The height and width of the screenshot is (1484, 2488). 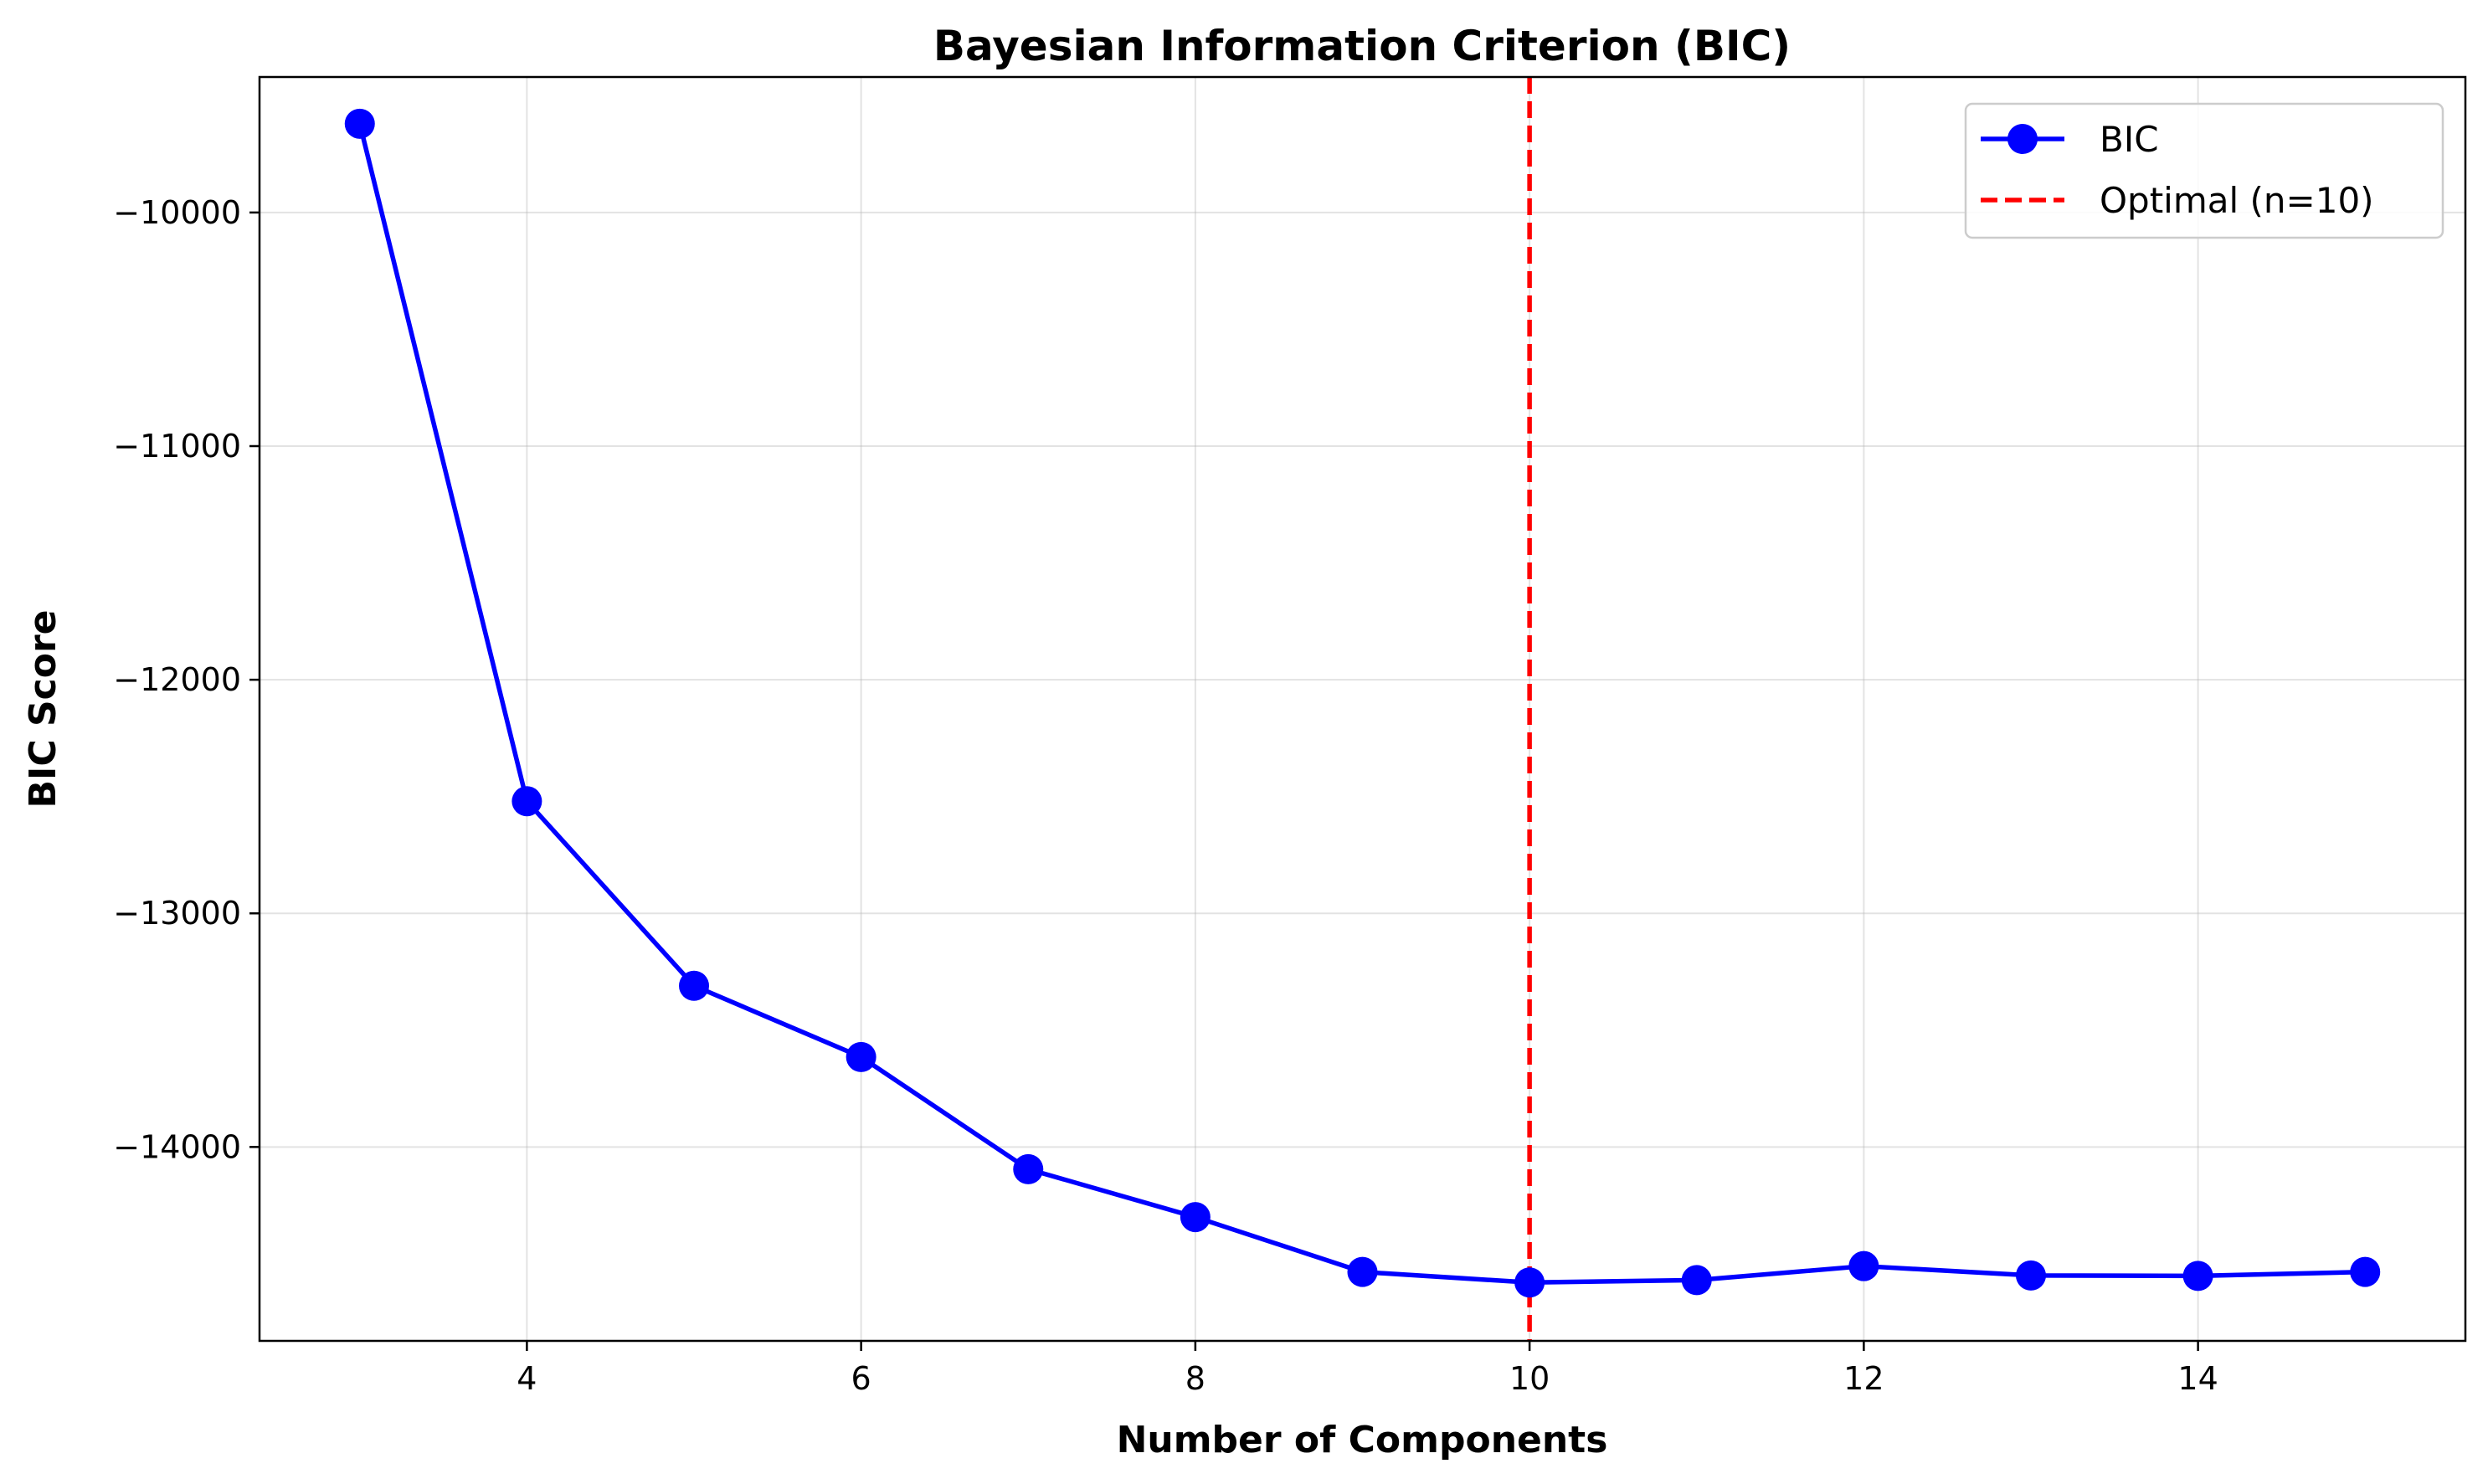 I want to click on x-tick-label: 14, so click(x=2197, y=1379).